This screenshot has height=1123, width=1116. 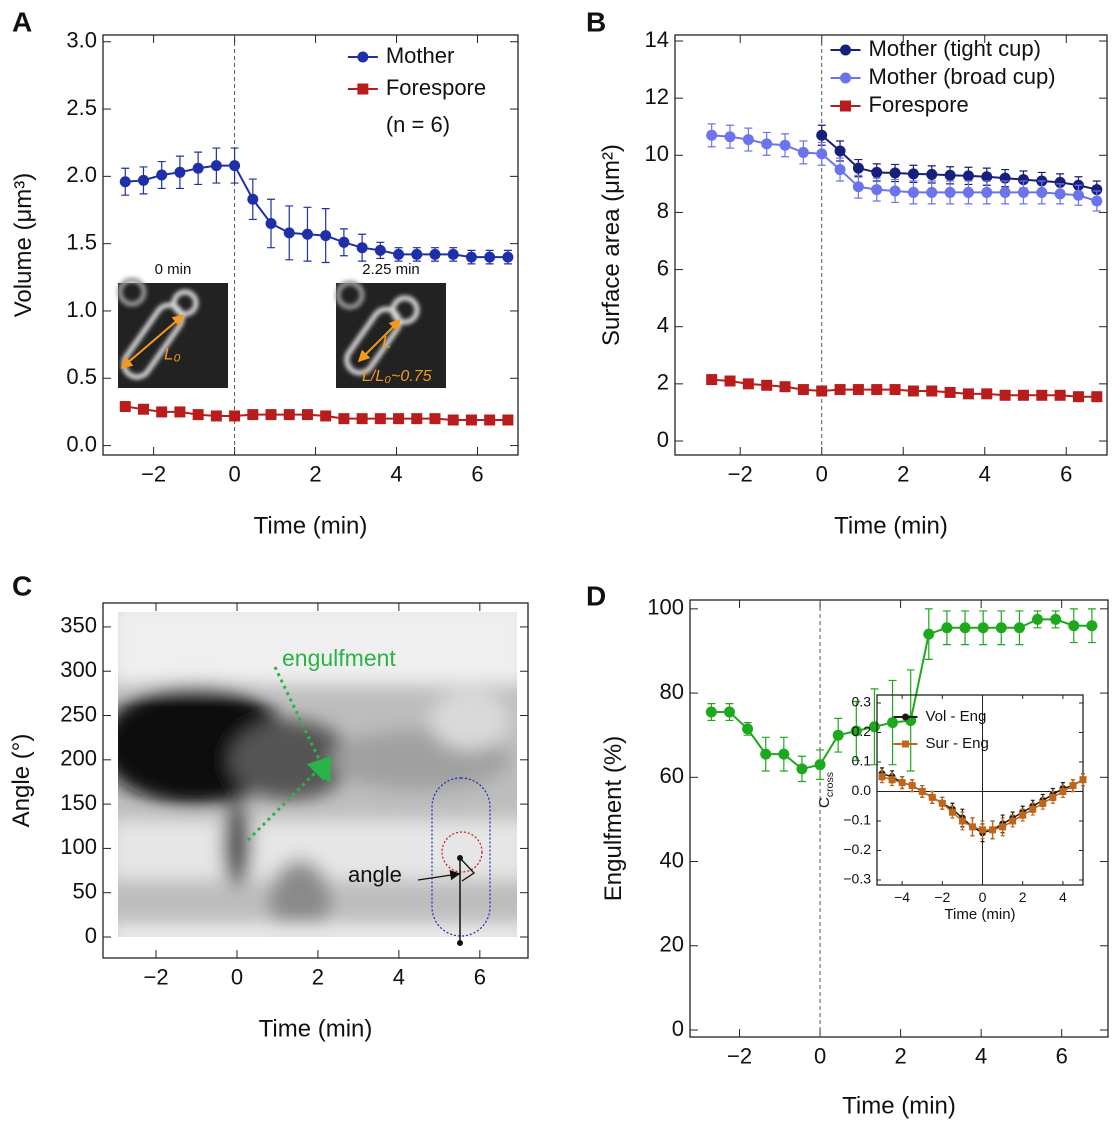 I want to click on axes-frame, so click(x=310, y=245).